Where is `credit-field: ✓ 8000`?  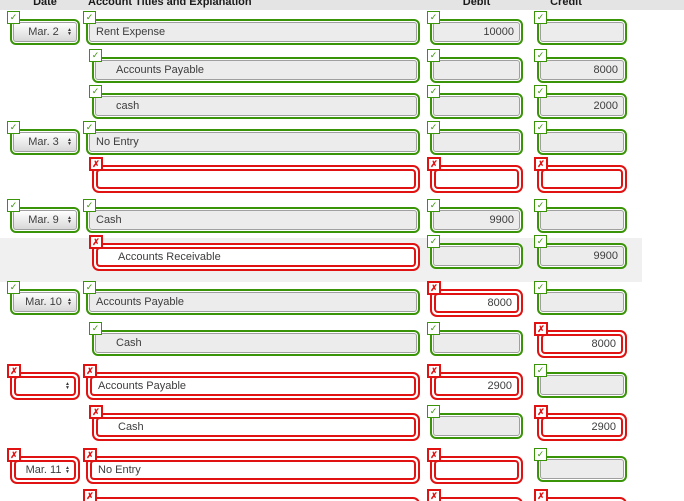 credit-field: ✓ 8000 is located at coordinates (580, 66).